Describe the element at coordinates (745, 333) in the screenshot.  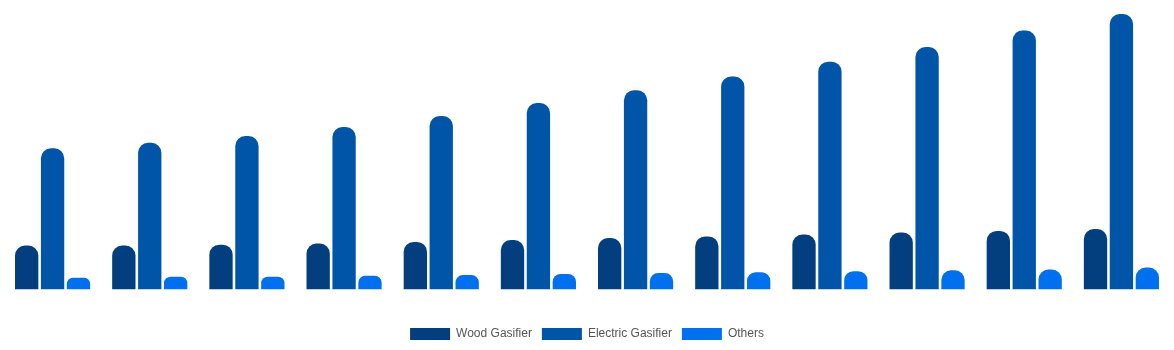
I see `legend-label: Others` at that location.